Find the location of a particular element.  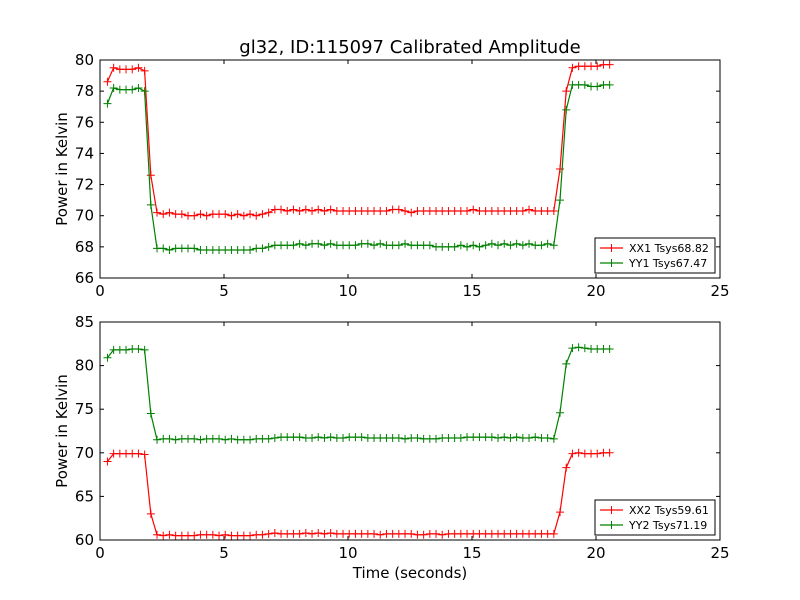

x-tick-label: 5 is located at coordinates (224, 291).